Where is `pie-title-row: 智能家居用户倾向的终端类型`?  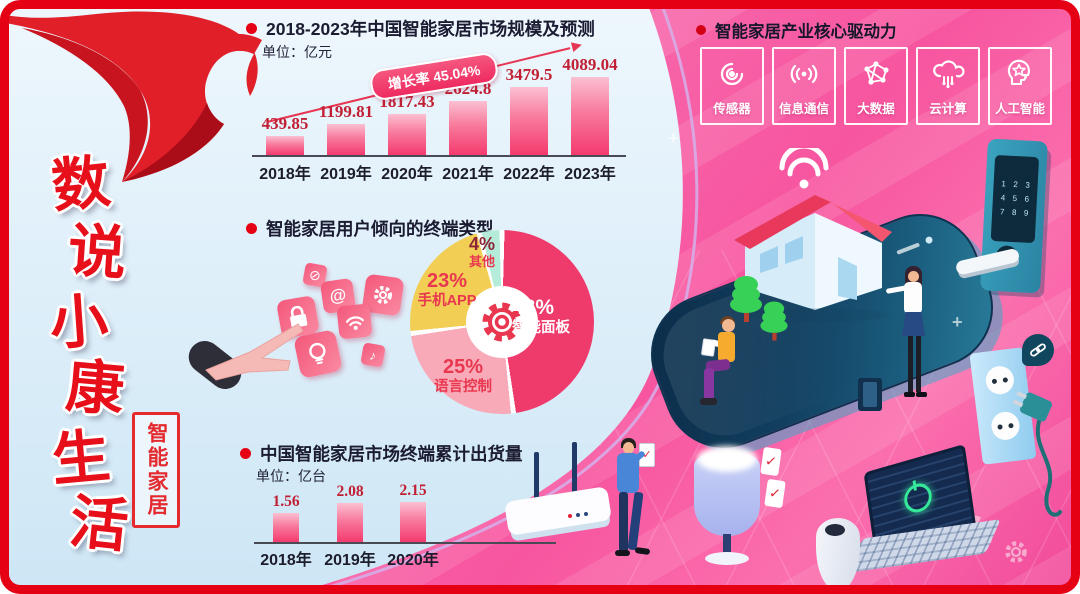 pie-title-row: 智能家居用户倾向的终端类型 is located at coordinates (370, 228).